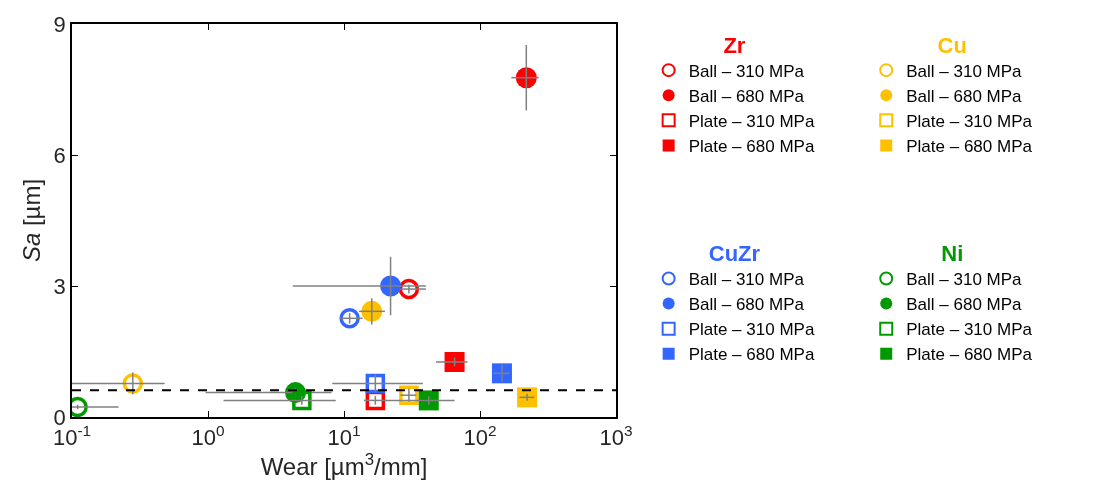  What do you see at coordinates (344, 465) in the screenshot?
I see `x-axis-title: Wear [µm$^{3}$/mm]` at bounding box center [344, 465].